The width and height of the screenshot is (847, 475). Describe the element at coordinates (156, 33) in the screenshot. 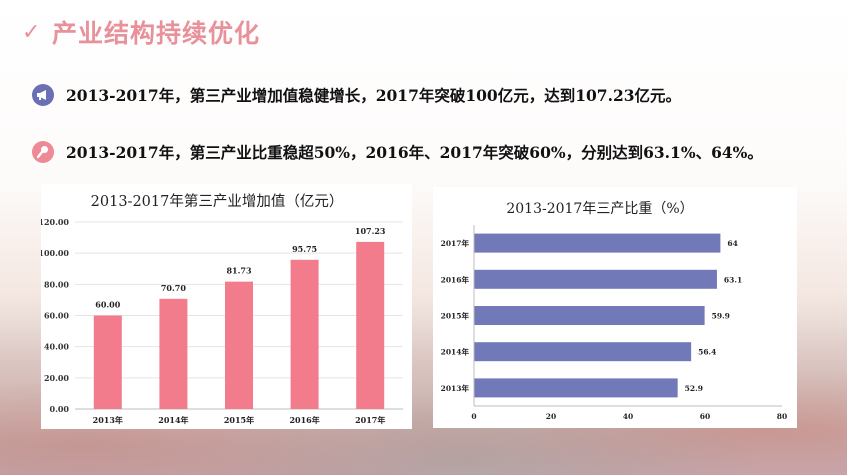

I see `slide-title: 产业结构持续优化` at that location.